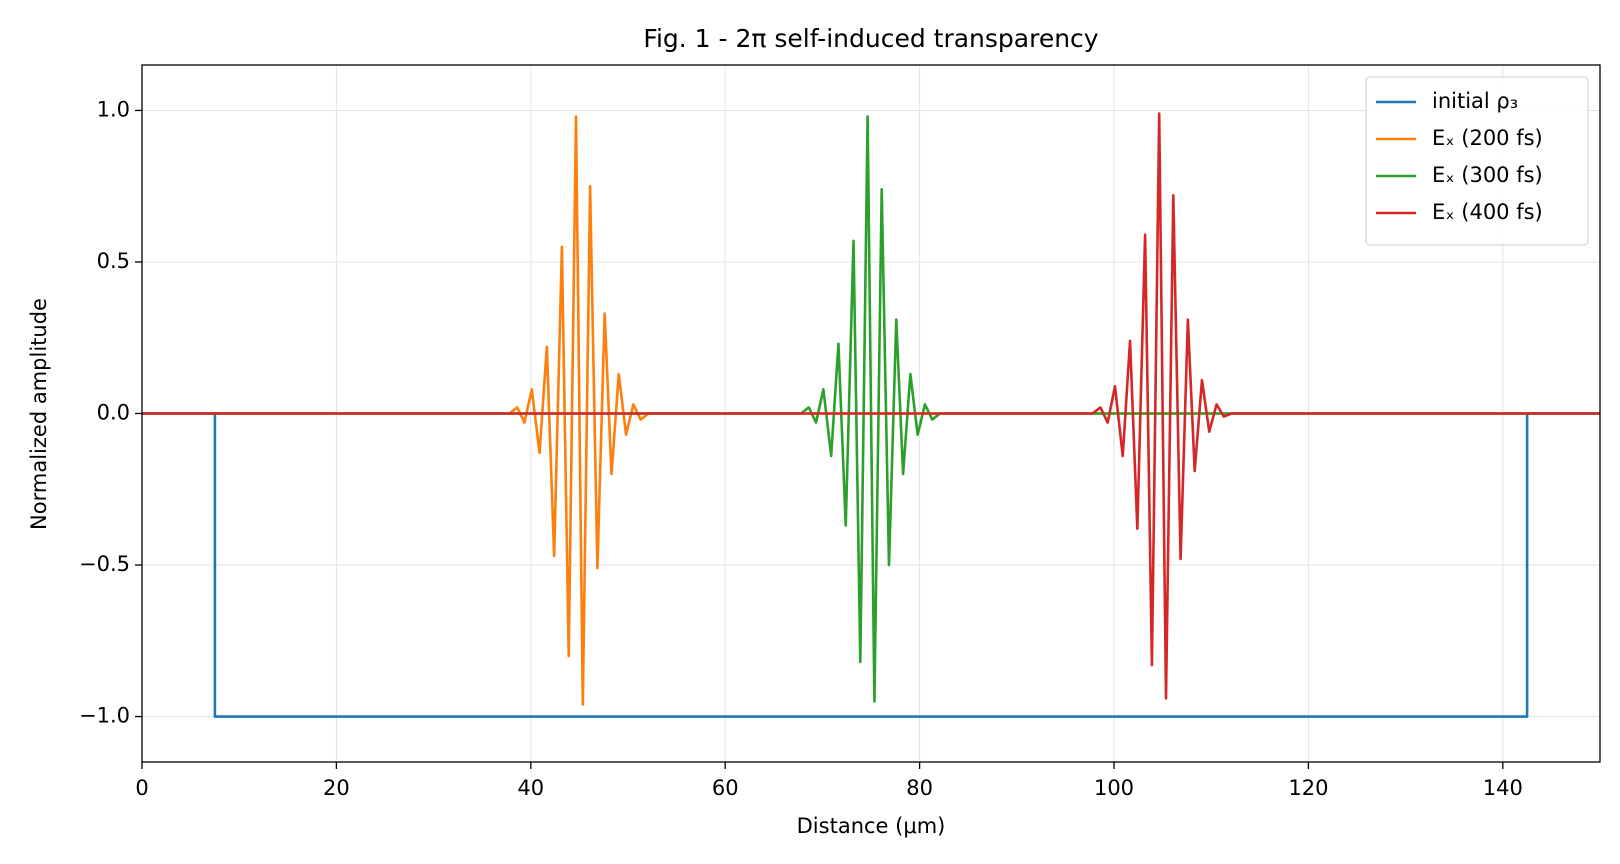 The image size is (1620, 864). I want to click on x-tick-label: 0, so click(141, 788).